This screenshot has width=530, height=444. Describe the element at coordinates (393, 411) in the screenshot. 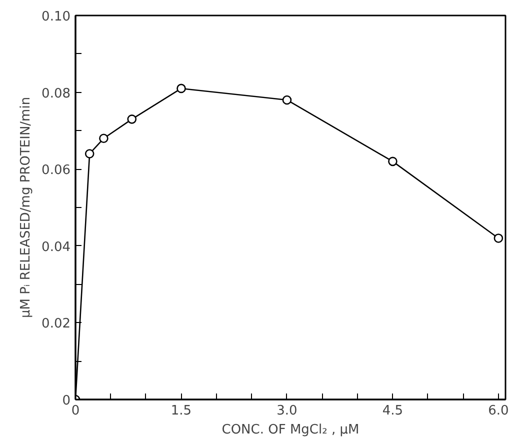

I see `x-tick-label: 4.5` at that location.